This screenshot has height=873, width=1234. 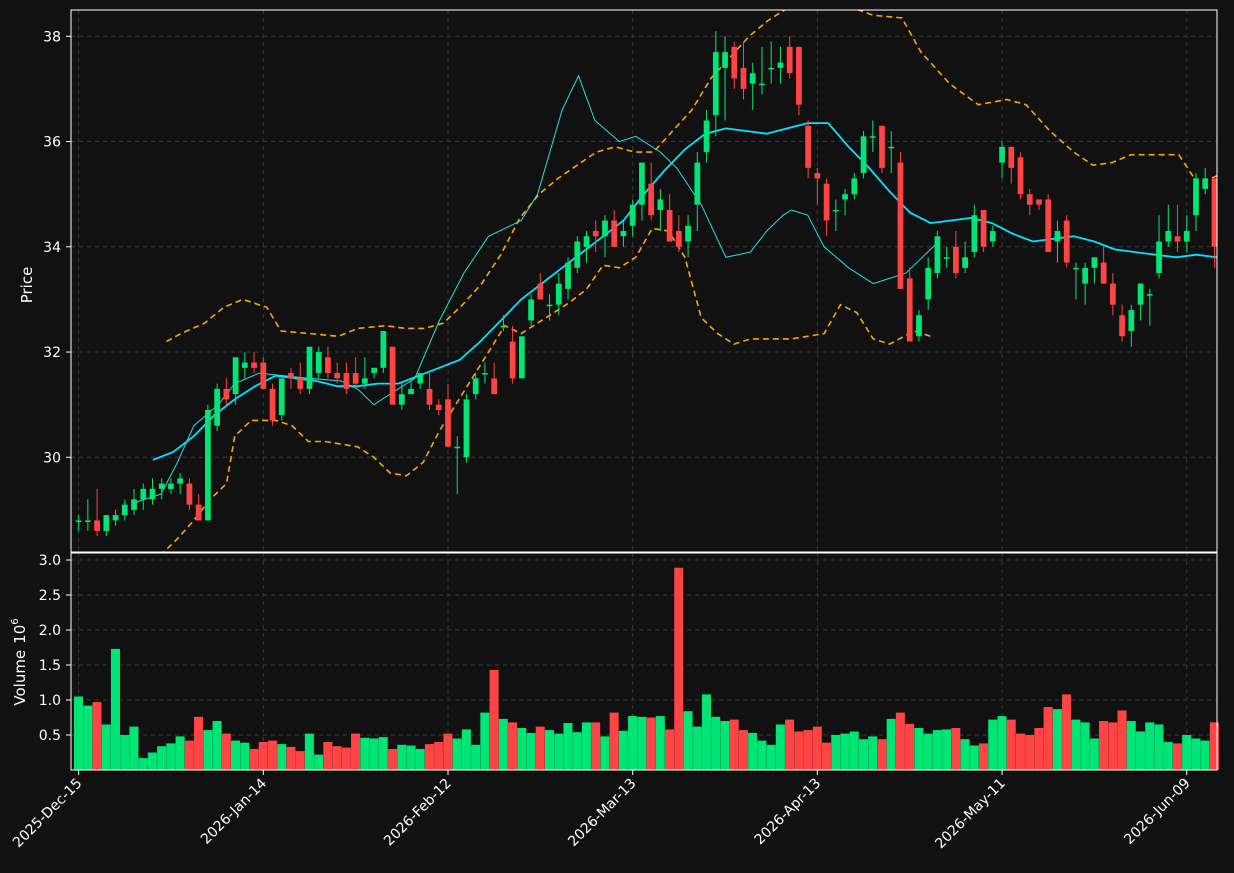 What do you see at coordinates (50, 596) in the screenshot?
I see `volume-tick-label: 2.5` at bounding box center [50, 596].